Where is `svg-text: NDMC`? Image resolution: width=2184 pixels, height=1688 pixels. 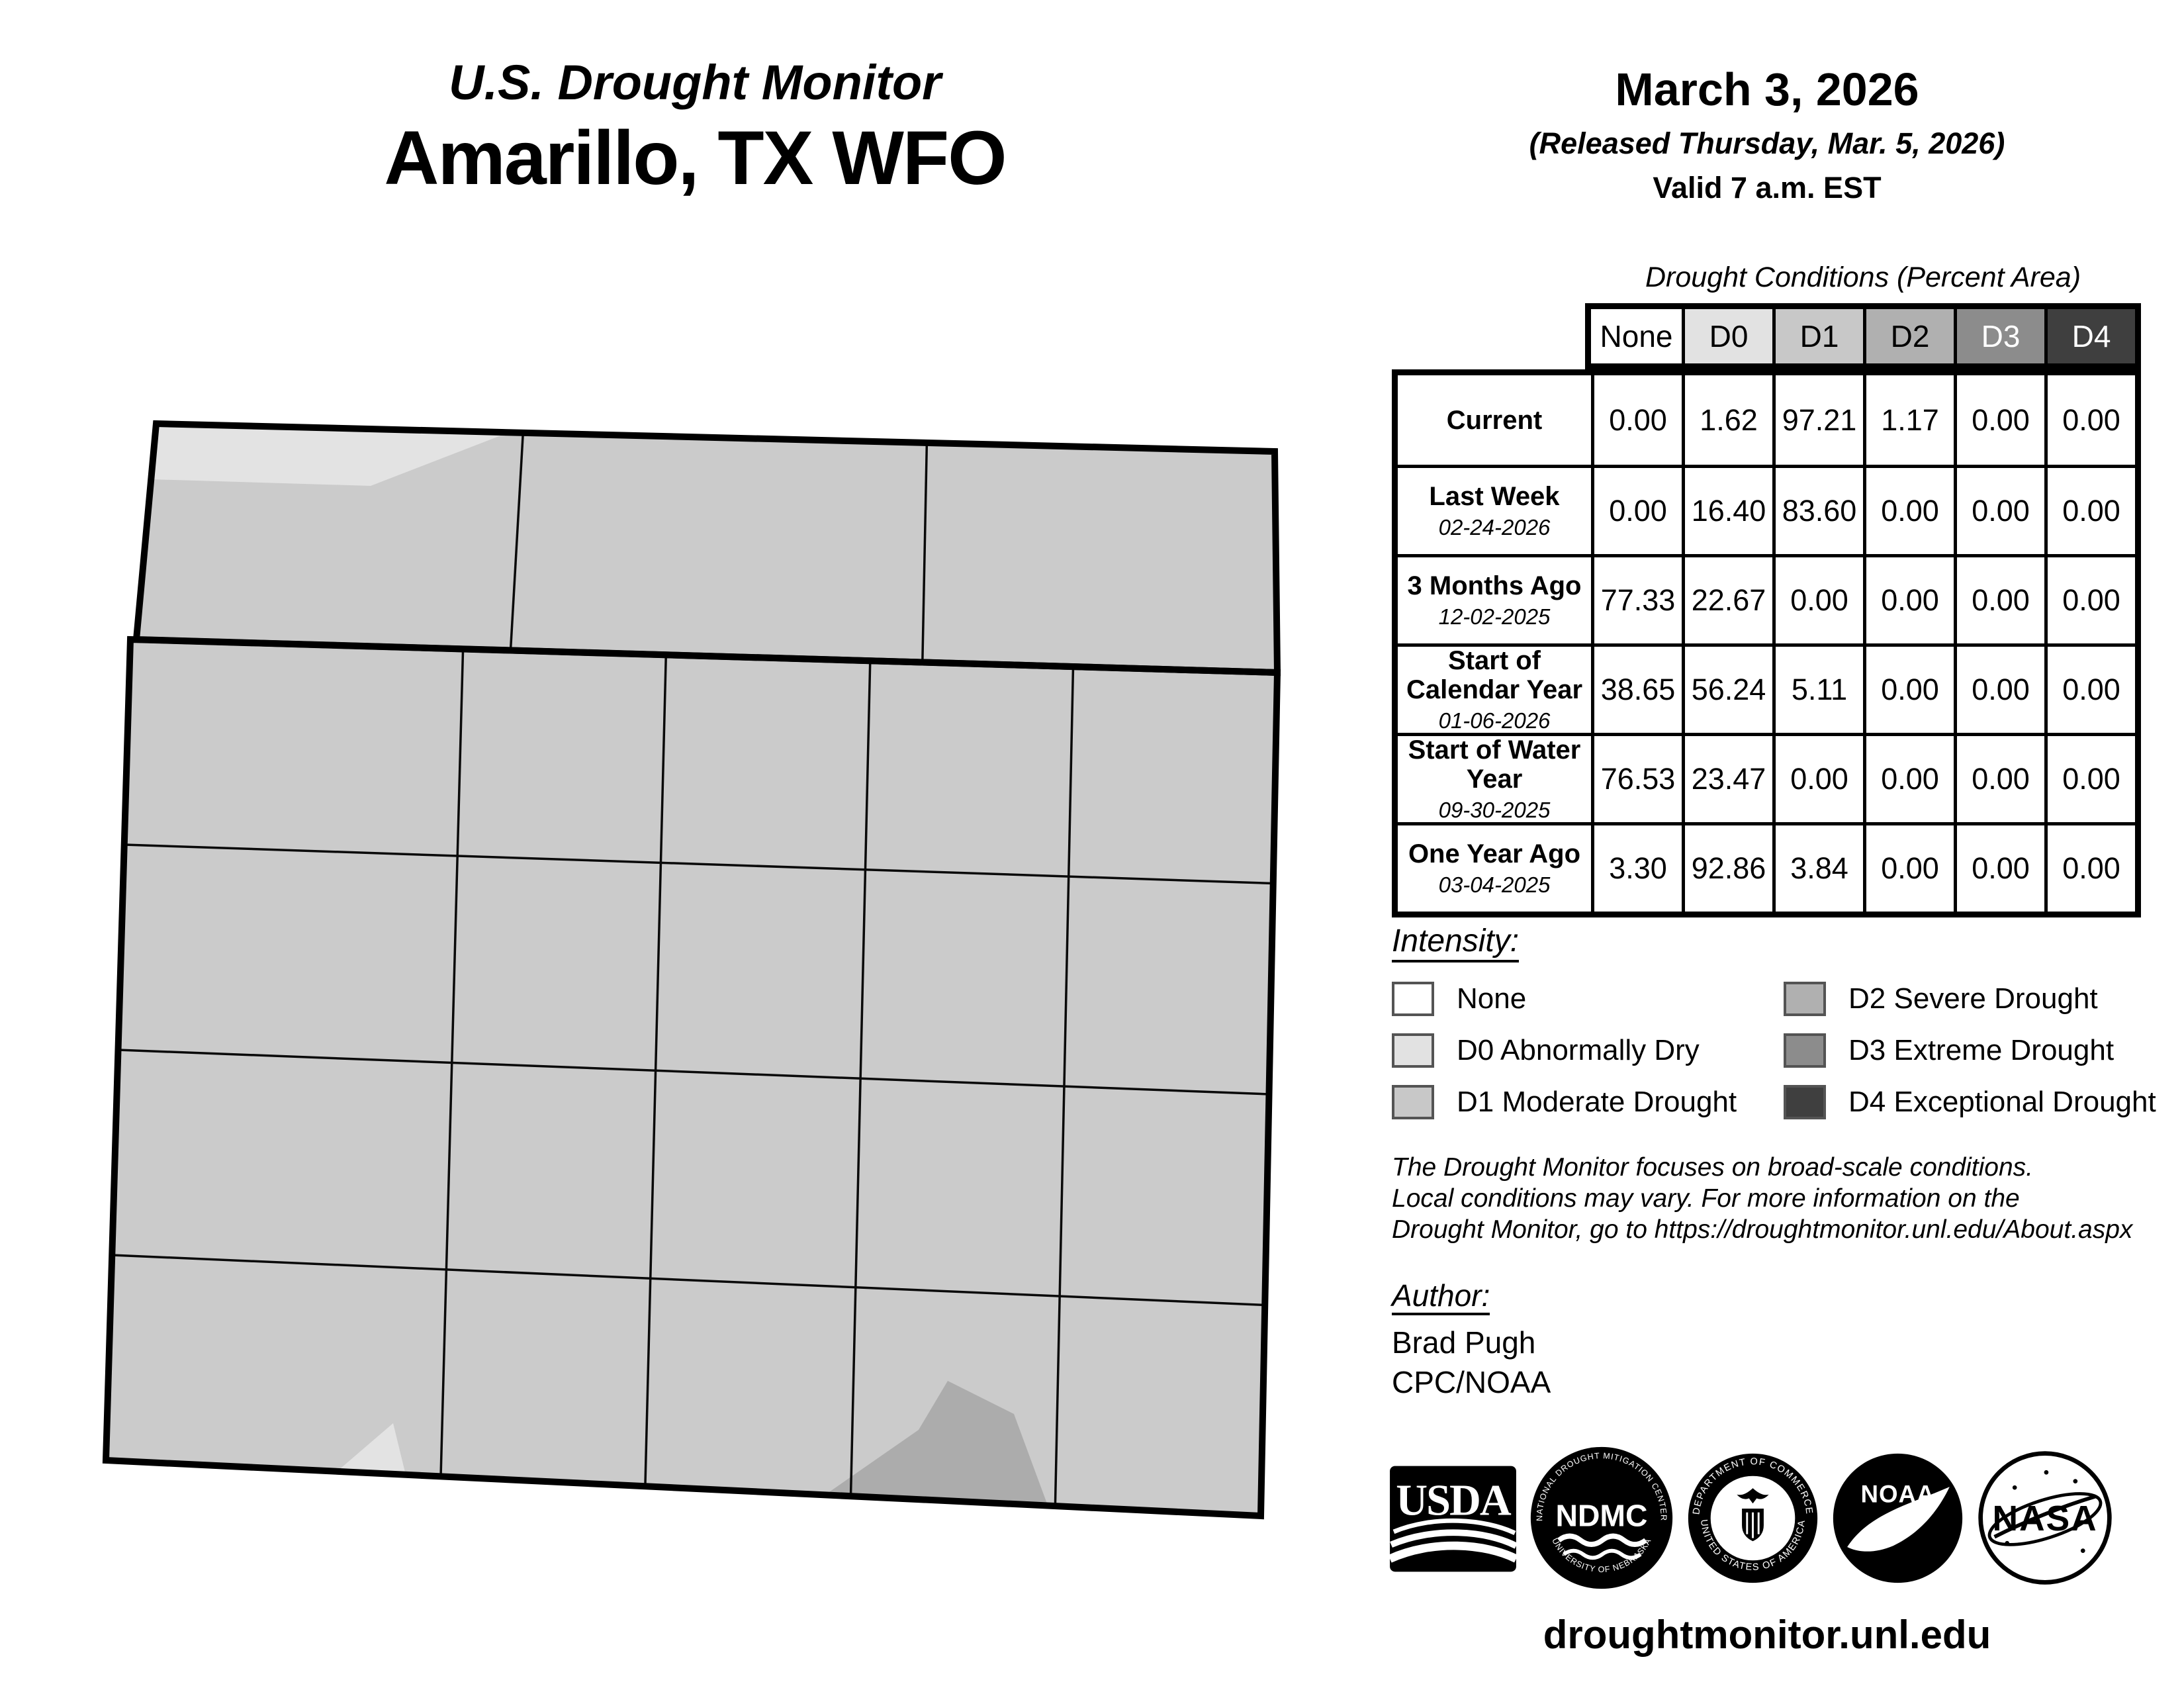 svg-text: NDMC is located at coordinates (1602, 1516).